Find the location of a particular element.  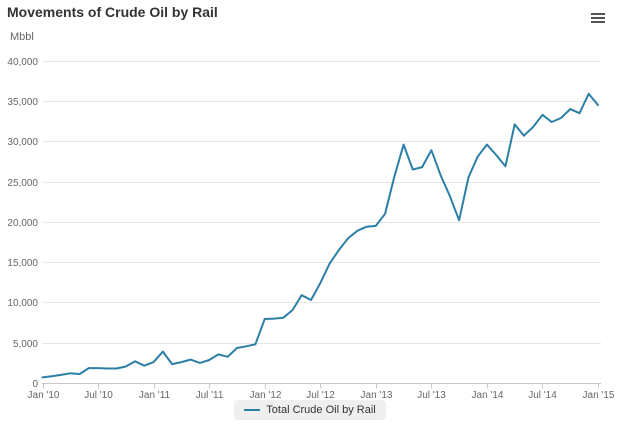

x-tick-label: Jul '10 is located at coordinates (98, 395).